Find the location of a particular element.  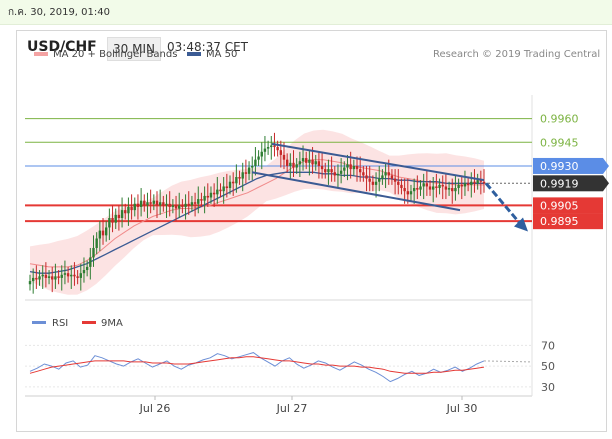

timestamp: ก.ค. 30, 2019, 01:40 is located at coordinates (59, 12).